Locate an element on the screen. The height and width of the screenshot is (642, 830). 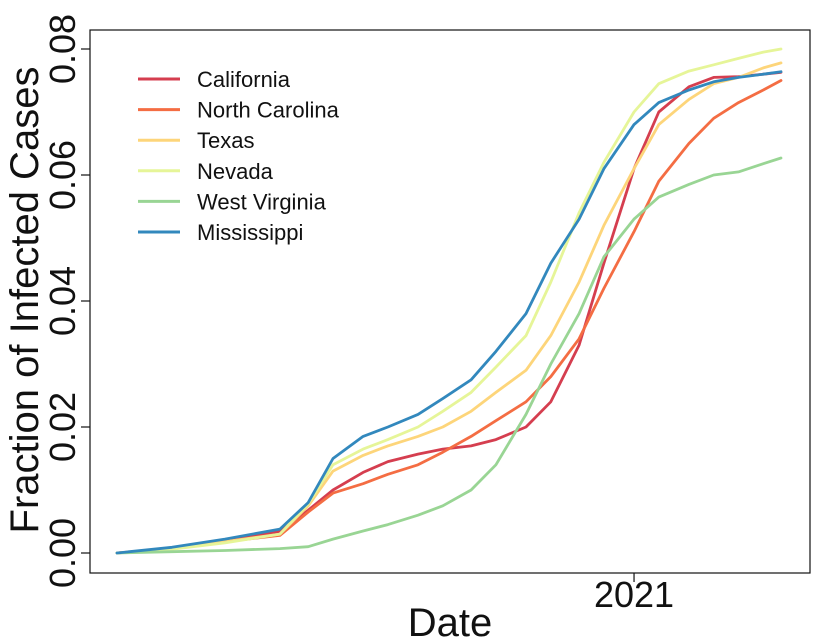
y-tick-label: 0.08 is located at coordinates (62, 49).